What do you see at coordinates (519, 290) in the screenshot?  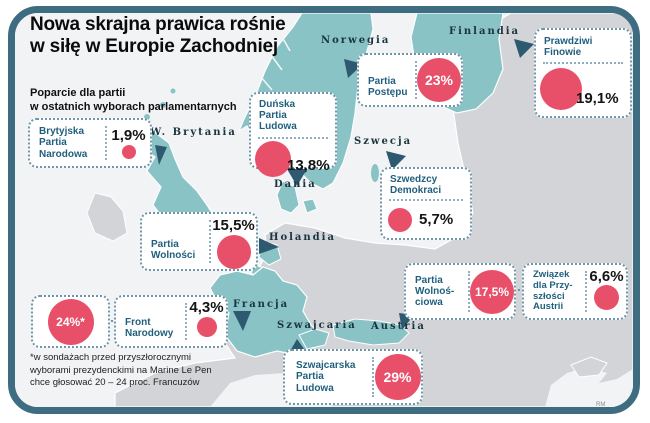 I see `connector-austria` at bounding box center [519, 290].